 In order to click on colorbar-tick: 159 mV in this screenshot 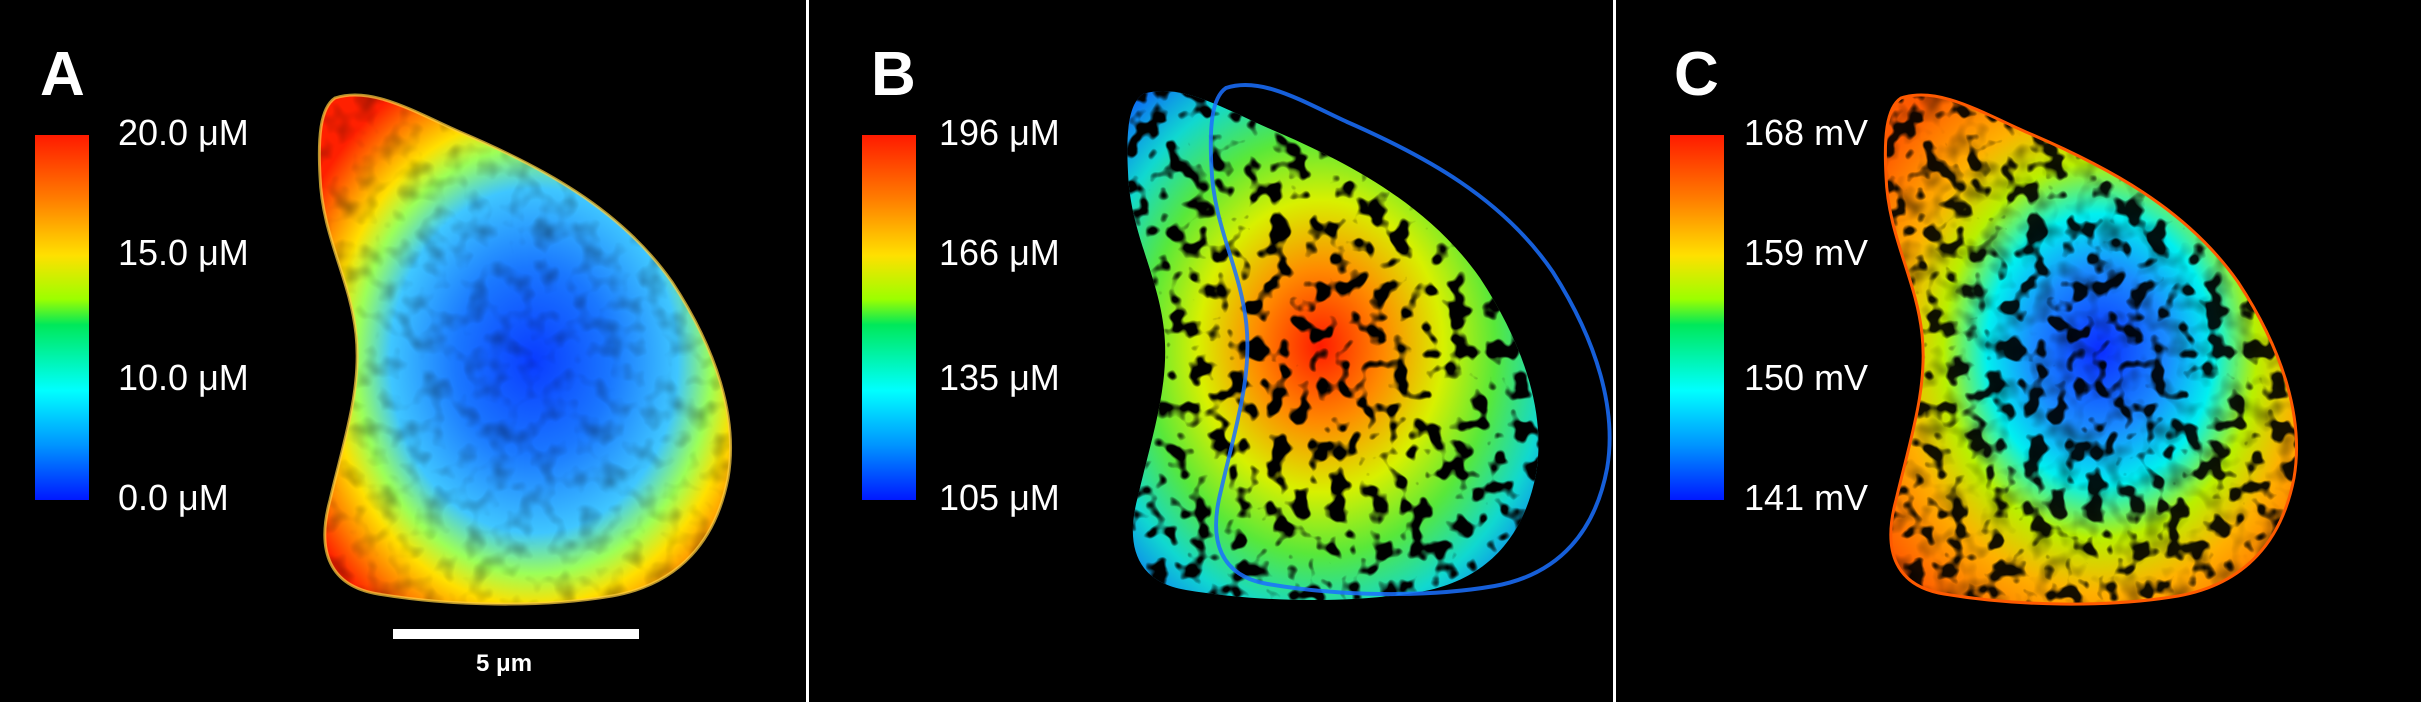, I will do `click(1806, 252)`.